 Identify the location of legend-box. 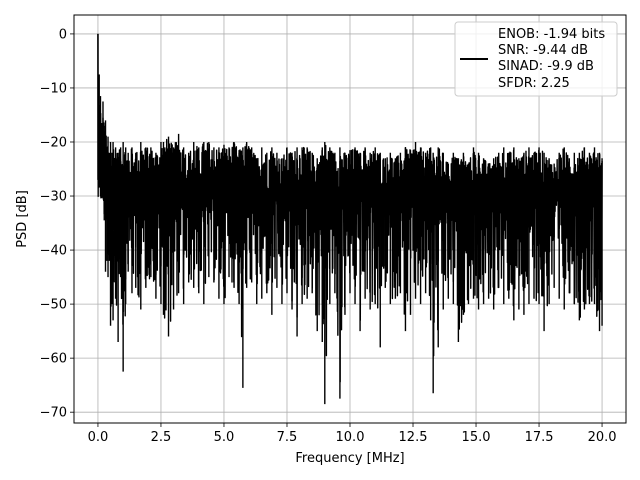
(536, 59).